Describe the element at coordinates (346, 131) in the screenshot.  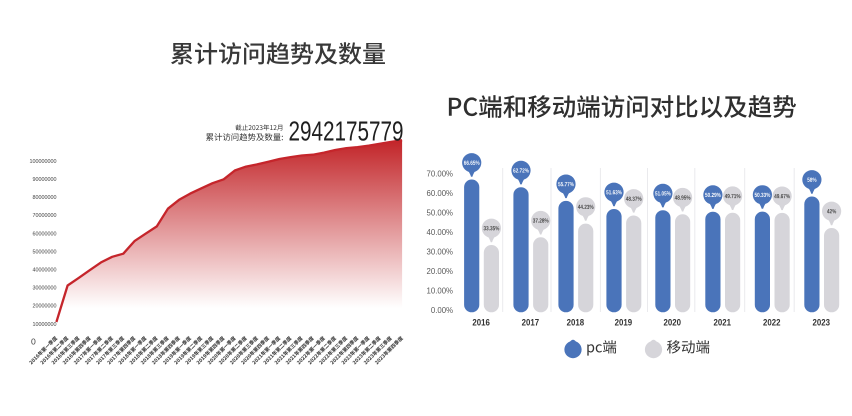
I see `svg-text: 2942175779` at that location.